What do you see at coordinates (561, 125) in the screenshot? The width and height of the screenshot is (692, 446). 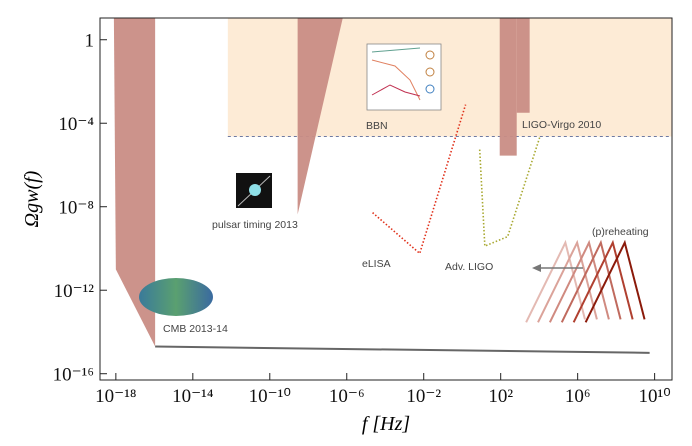 I see `series-label: LIGO-Virgo 2010` at bounding box center [561, 125].